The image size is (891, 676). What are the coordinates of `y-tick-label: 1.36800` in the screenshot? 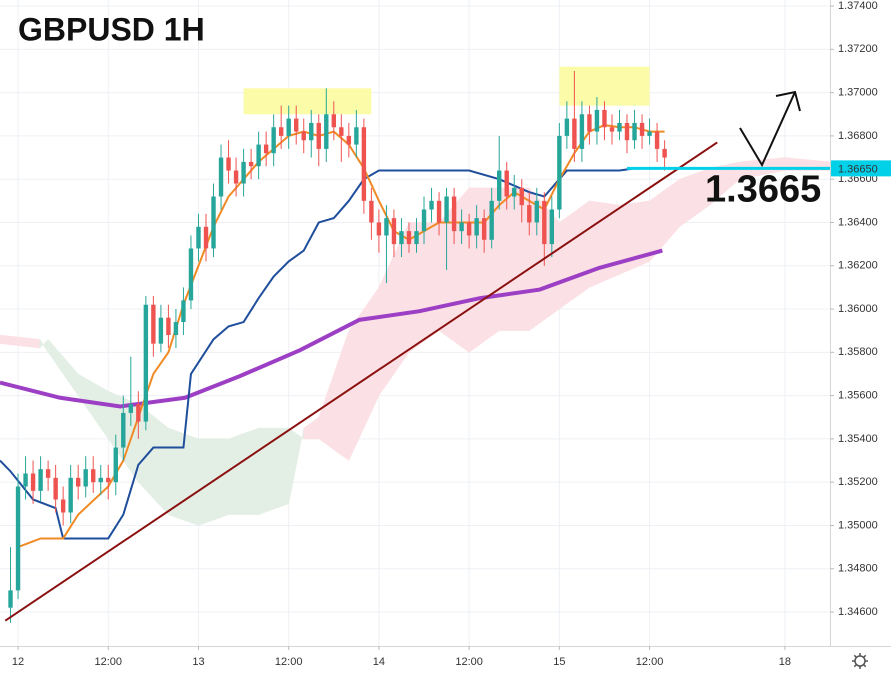 It's located at (858, 136).